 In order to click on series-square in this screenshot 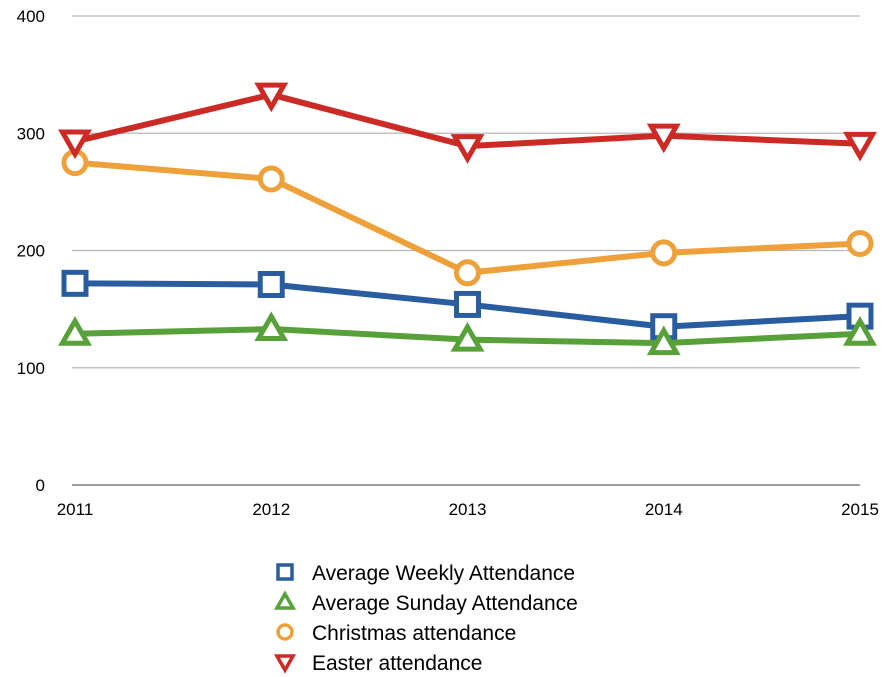, I will do `click(467, 305)`.